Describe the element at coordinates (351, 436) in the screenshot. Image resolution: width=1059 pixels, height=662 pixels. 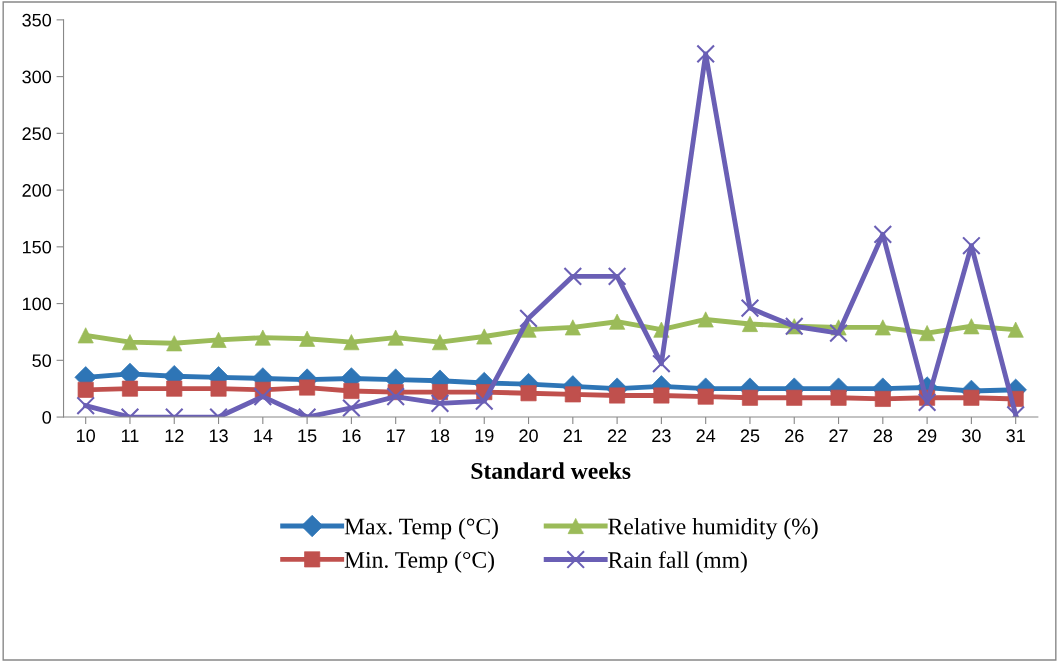
I see `x-tick-label: 16` at that location.